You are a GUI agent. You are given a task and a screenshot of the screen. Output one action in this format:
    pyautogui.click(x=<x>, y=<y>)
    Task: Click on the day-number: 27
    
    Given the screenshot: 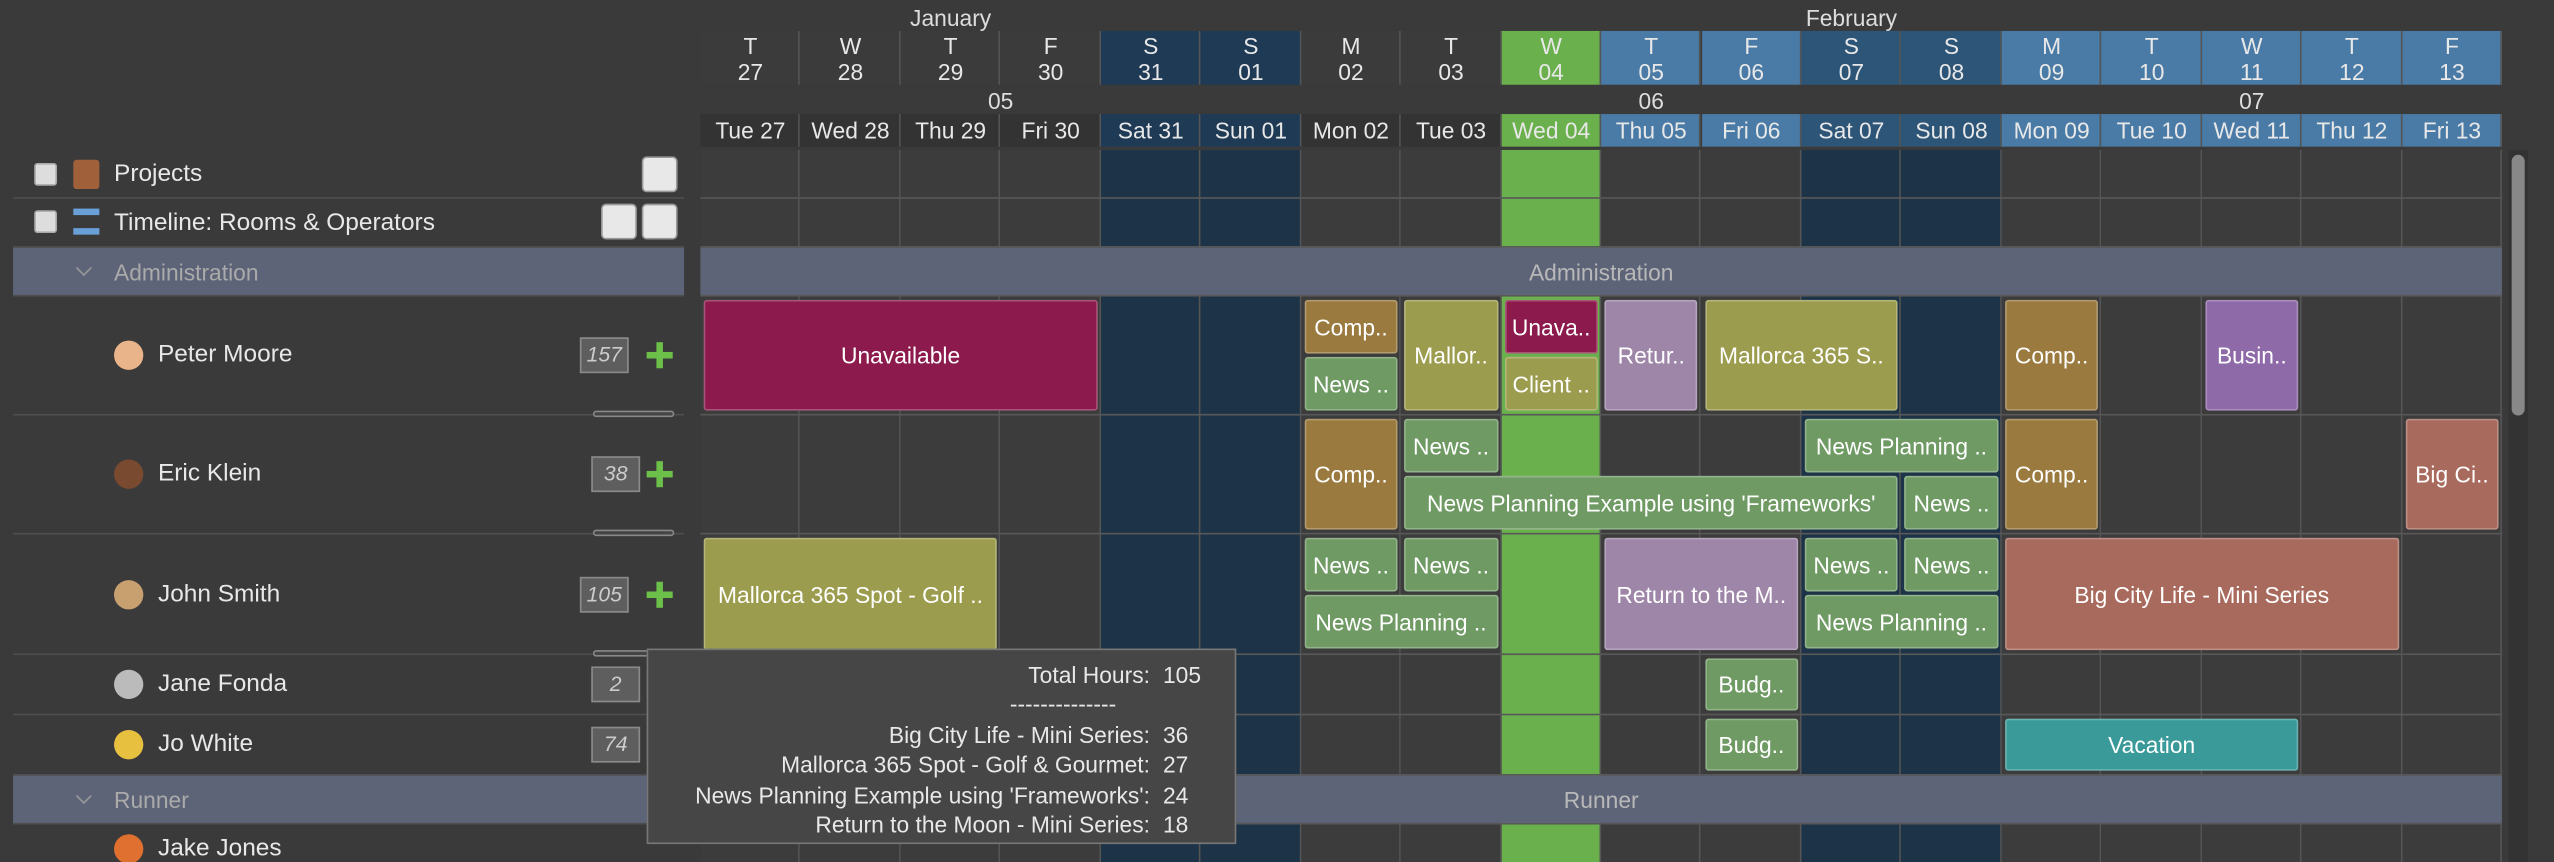 What is the action you would take?
    pyautogui.click(x=750, y=71)
    